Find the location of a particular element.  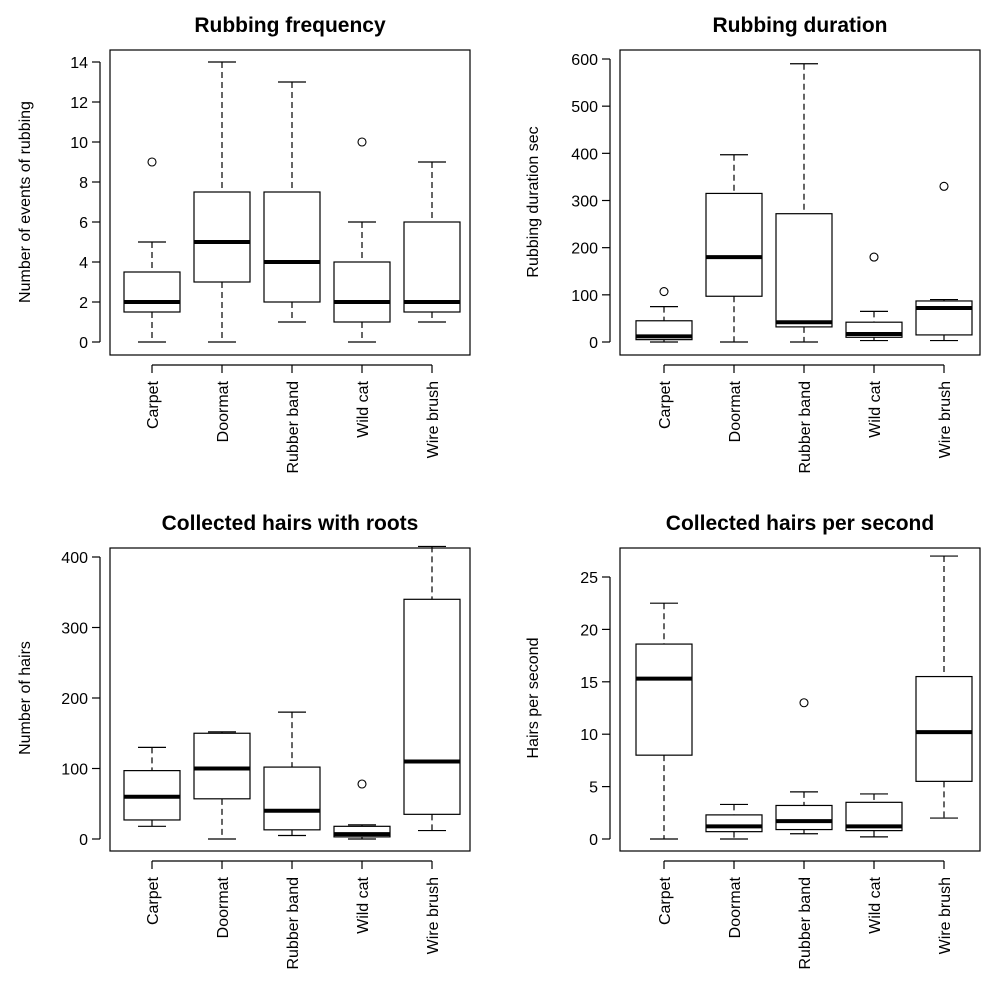

y-axis-label: Rubbing duration sec is located at coordinates (533, 201).